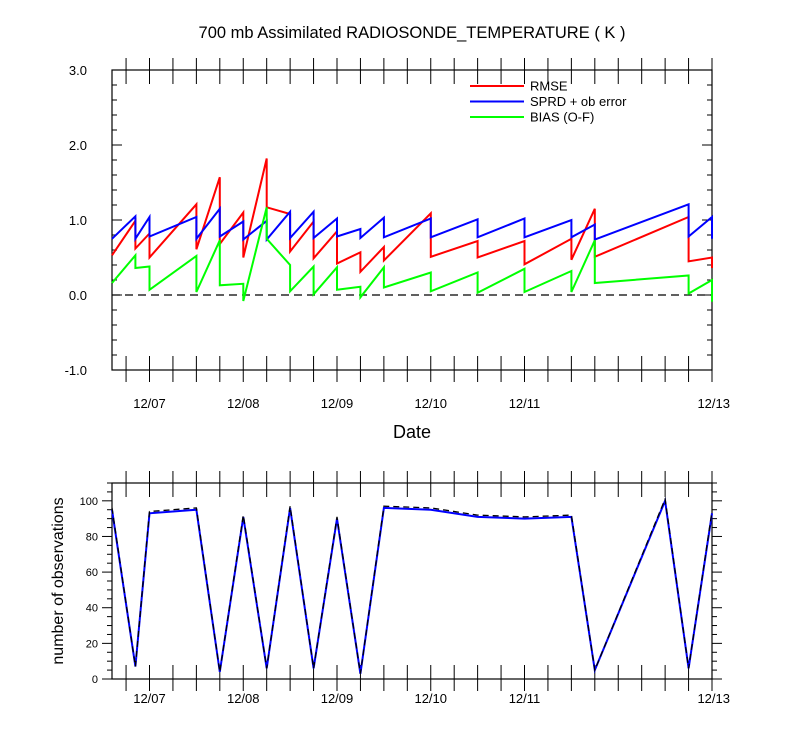 The height and width of the screenshot is (750, 800). What do you see at coordinates (412, 254) in the screenshot?
I see `series-line-bias-o-f` at bounding box center [412, 254].